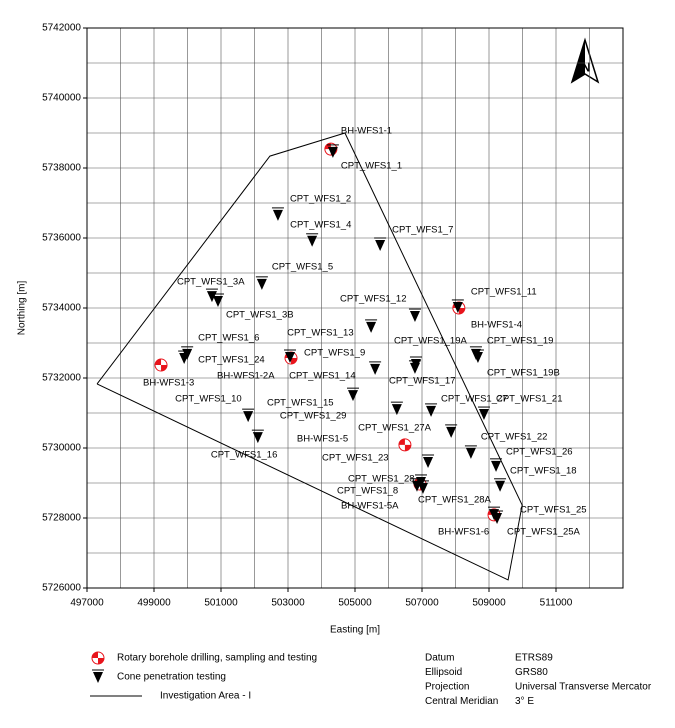  Describe the element at coordinates (221, 603) in the screenshot. I see `x-tick-label: 501000` at that location.